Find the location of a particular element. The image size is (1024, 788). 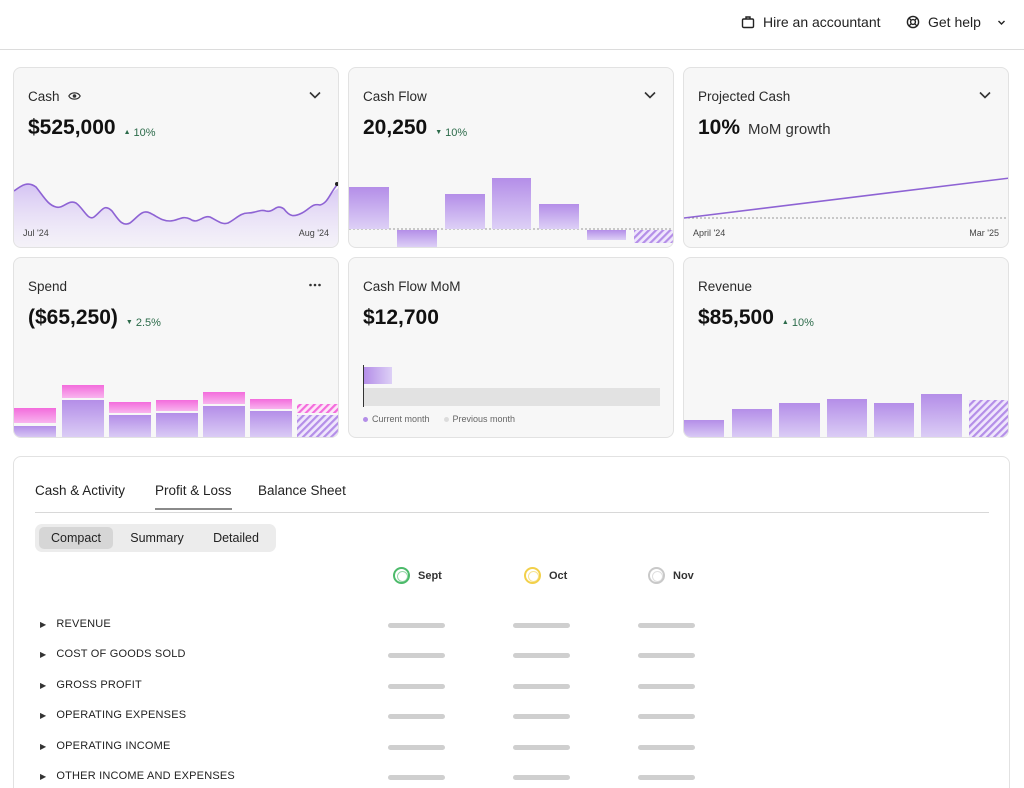

projected-cash-x-end-label: Mar '25 is located at coordinates (984, 233).